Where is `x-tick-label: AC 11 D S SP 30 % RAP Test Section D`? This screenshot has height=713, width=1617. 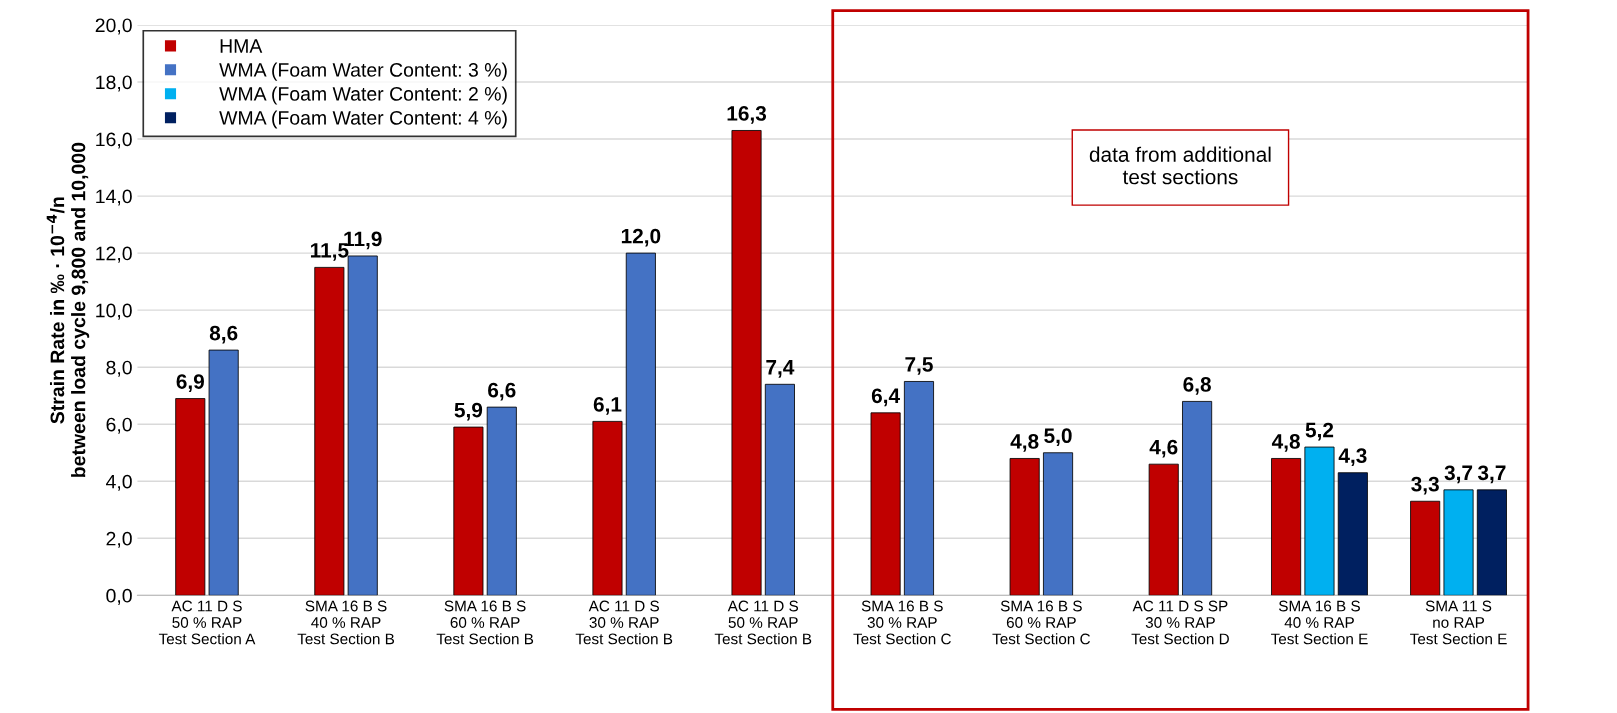
x-tick-label: AC 11 D S SP 30 % RAP Test Section D is located at coordinates (1180, 622).